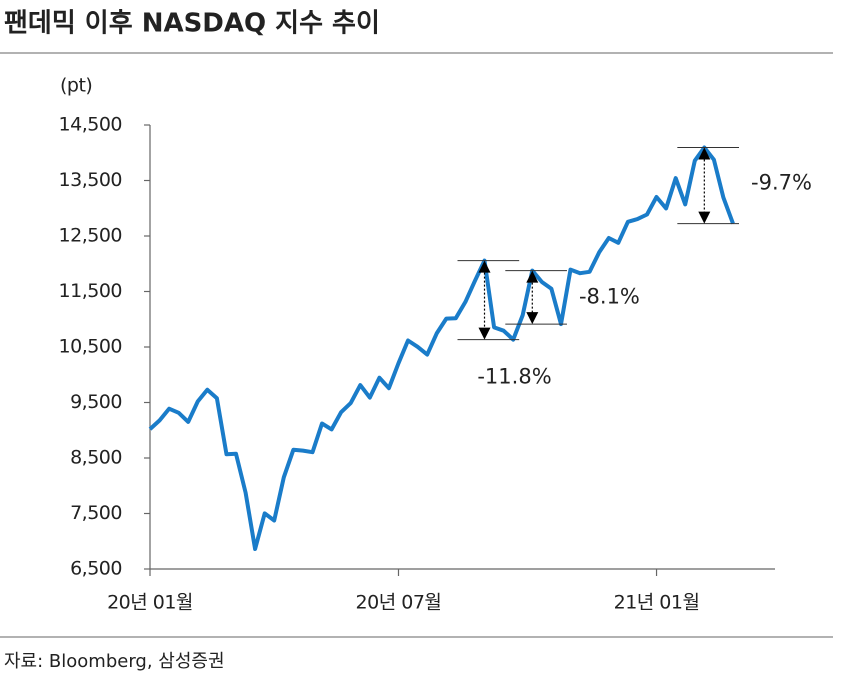 This screenshot has height=695, width=859. I want to click on y-tick-label: 13,500, so click(90, 180).